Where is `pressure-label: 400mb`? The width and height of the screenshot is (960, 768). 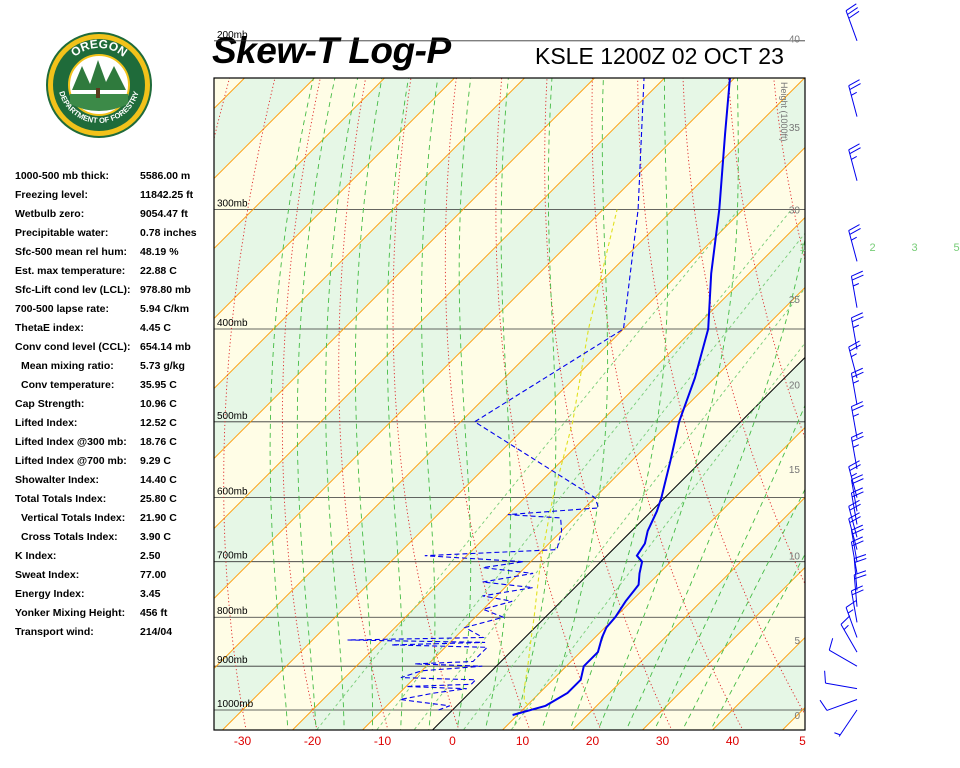 pressure-label: 400mb is located at coordinates (232, 323).